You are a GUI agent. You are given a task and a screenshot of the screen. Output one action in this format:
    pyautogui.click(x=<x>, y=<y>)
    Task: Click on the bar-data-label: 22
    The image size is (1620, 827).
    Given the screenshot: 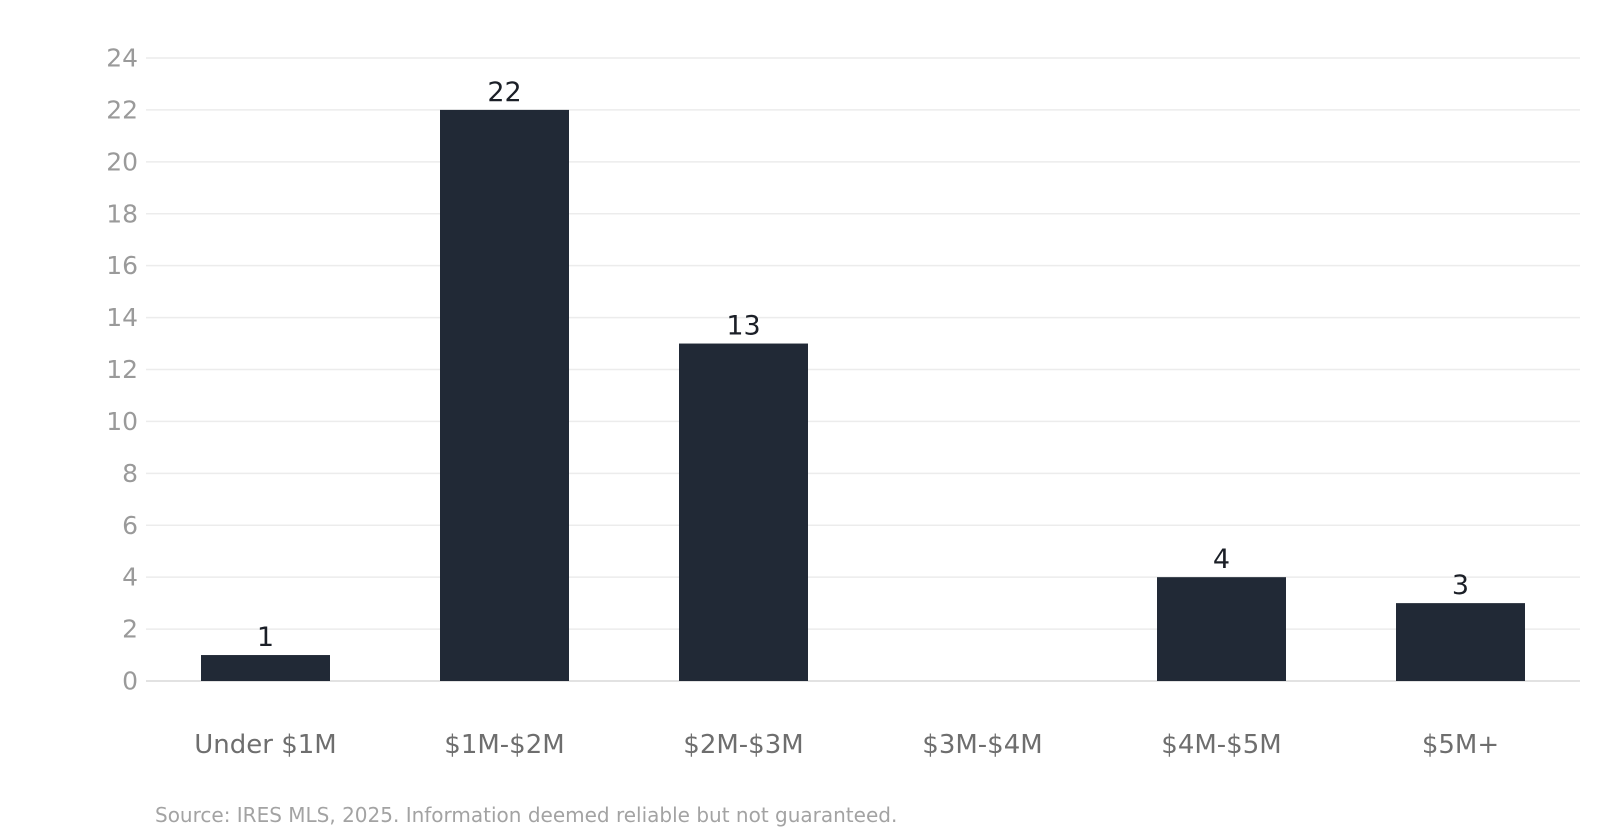 What is the action you would take?
    pyautogui.click(x=504, y=92)
    